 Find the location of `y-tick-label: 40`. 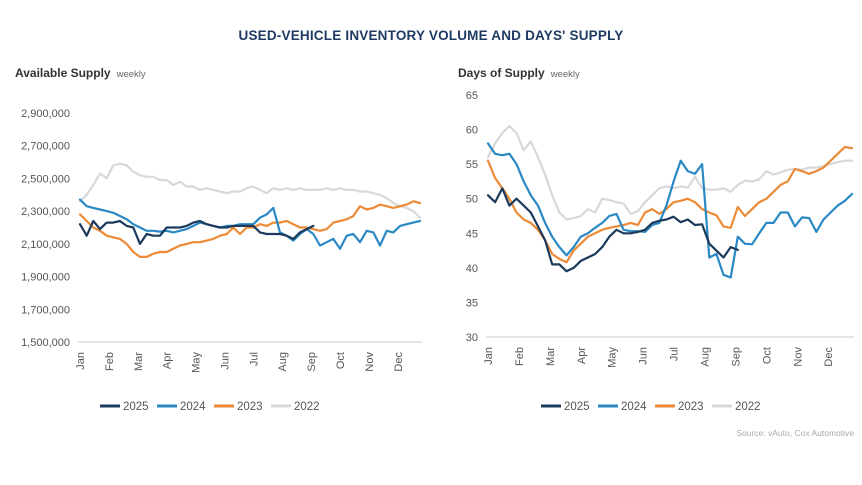

y-tick-label: 40 is located at coordinates (472, 269).